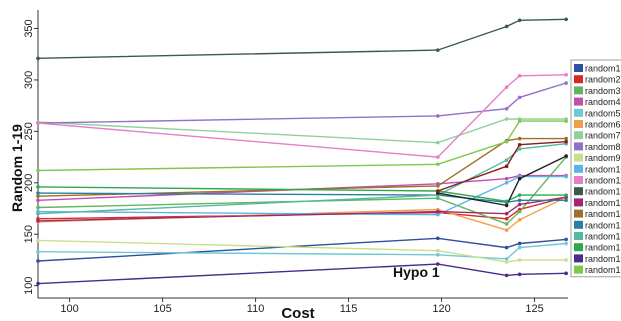 Image resolution: width=621 pixels, height=321 pixels. What do you see at coordinates (416, 272) in the screenshot?
I see `hypo-annotation: Hypo 1` at bounding box center [416, 272].